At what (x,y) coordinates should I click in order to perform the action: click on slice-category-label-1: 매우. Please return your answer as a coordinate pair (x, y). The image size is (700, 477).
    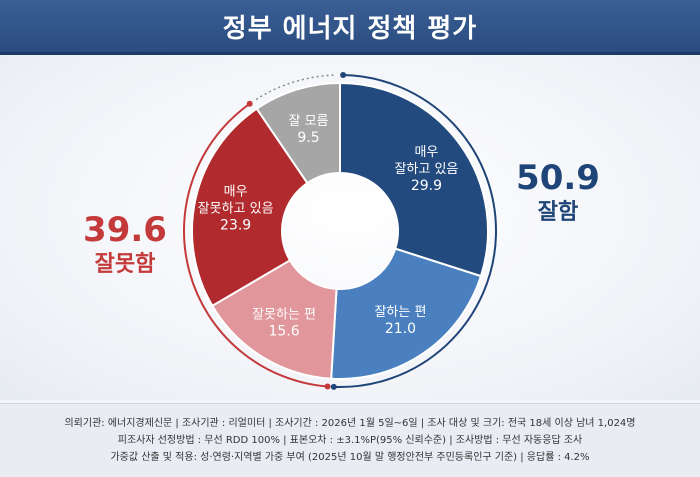
    Looking at the image, I should click on (426, 152).